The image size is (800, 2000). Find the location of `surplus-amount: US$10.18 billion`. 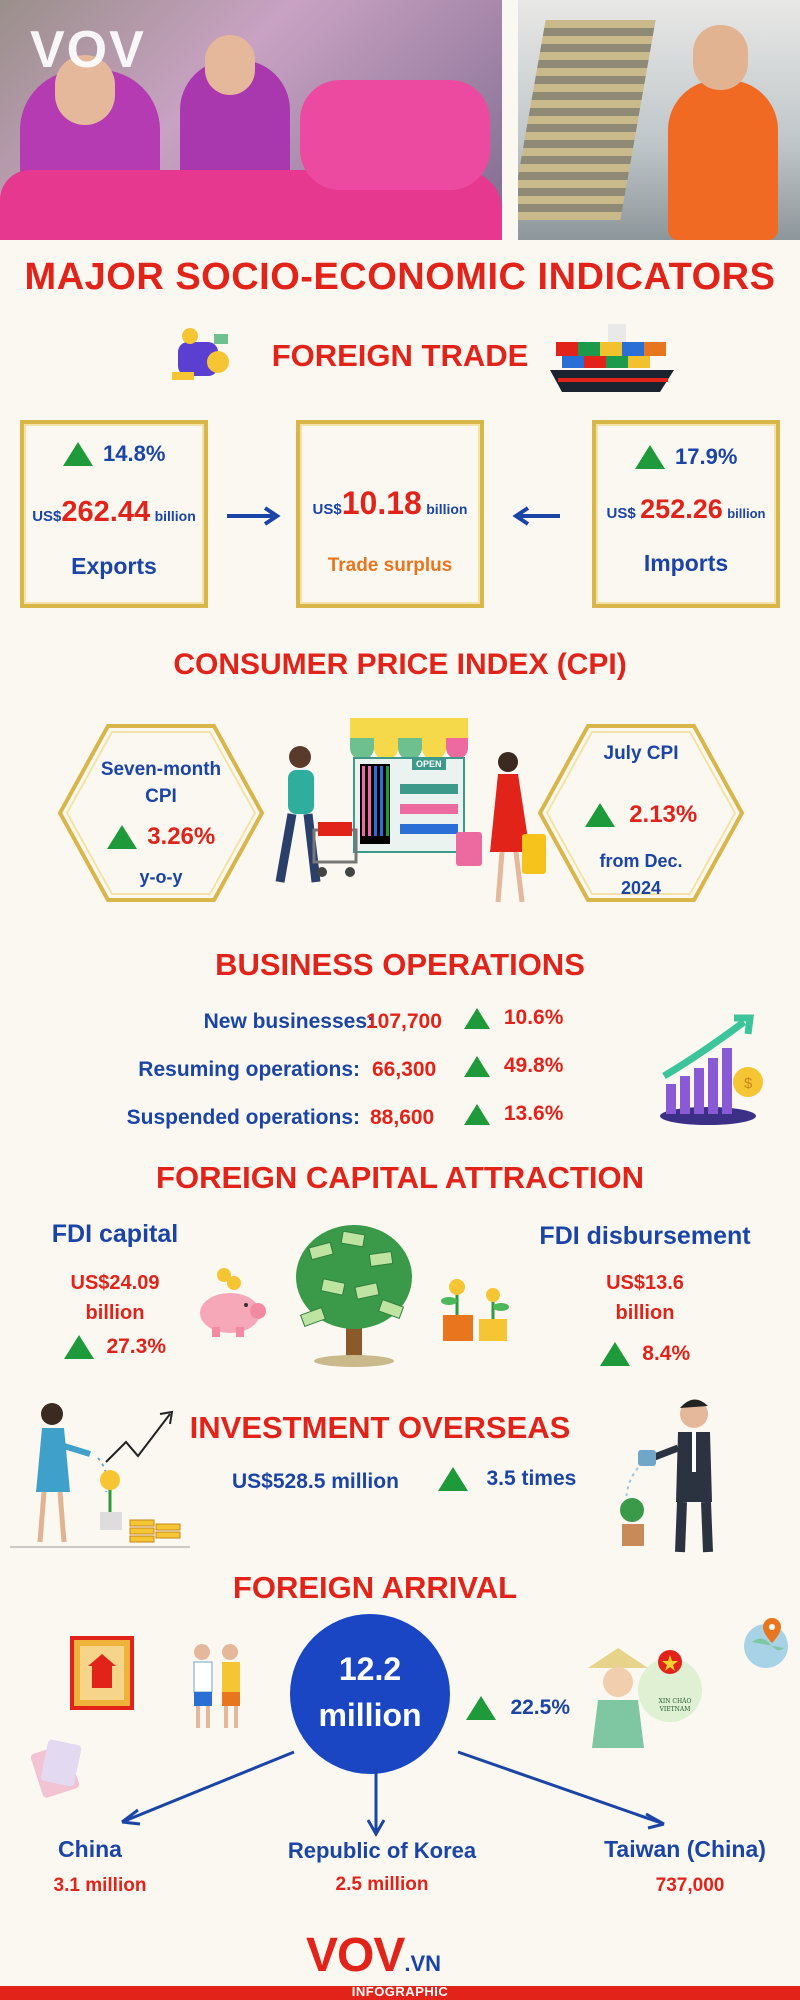

surplus-amount: US$10.18 billion is located at coordinates (390, 503).